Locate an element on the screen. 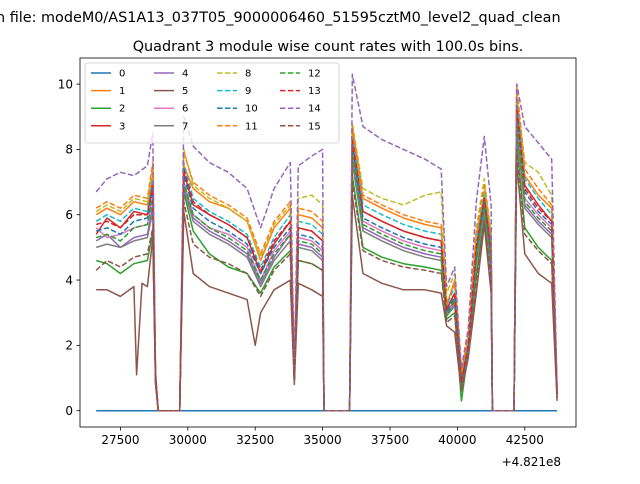  legend-label: 8 is located at coordinates (248, 74).